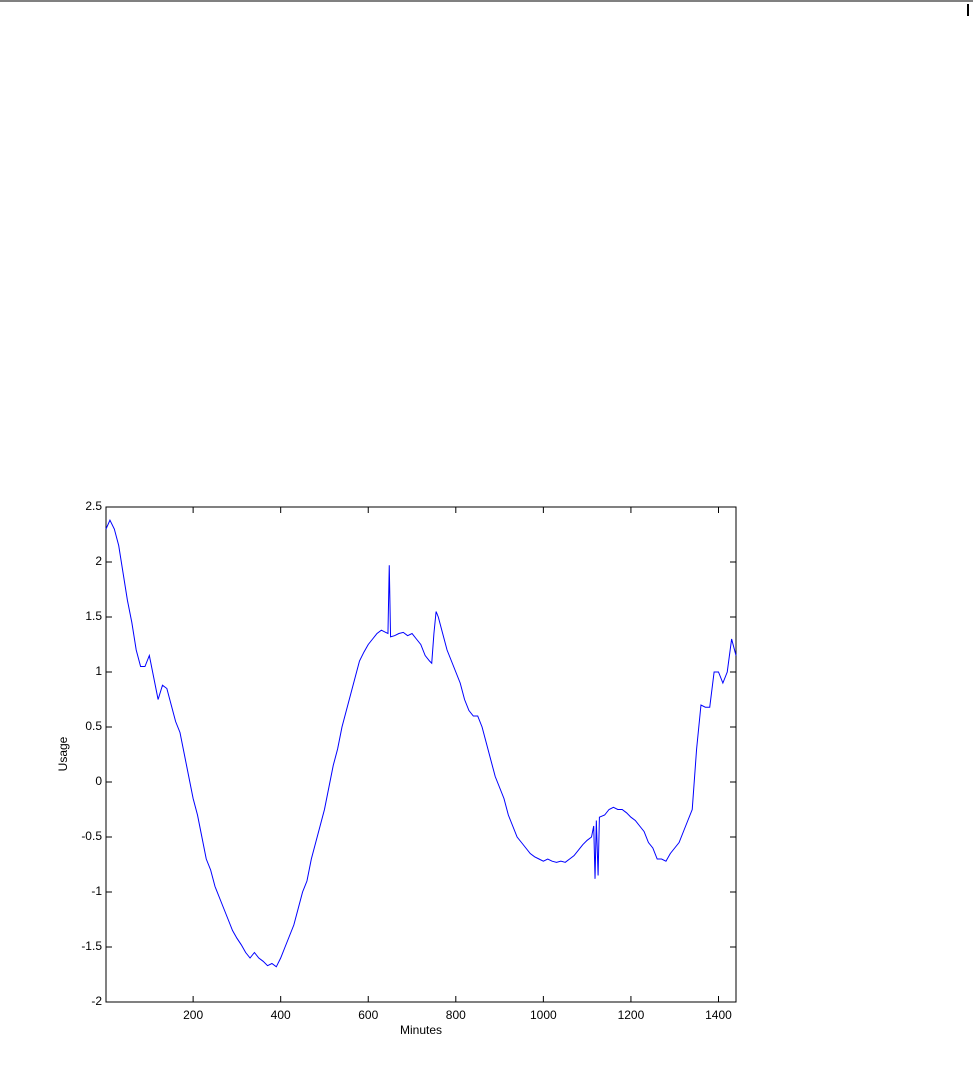 This screenshot has width=973, height=1069. I want to click on x-tick-label: 800, so click(456, 1015).